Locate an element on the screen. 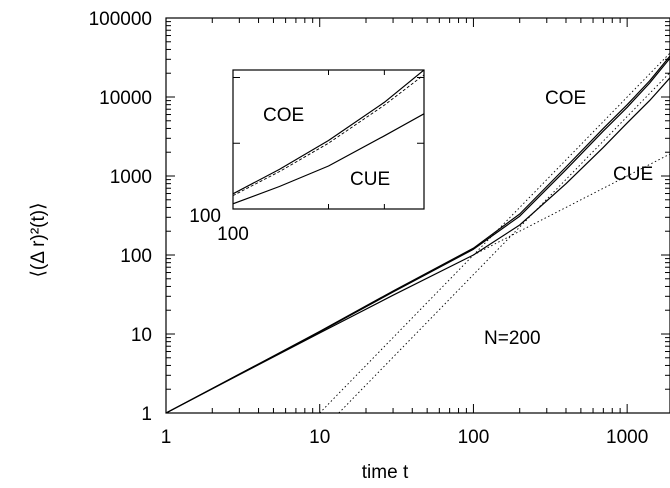 The image size is (670, 488). inset-x-tick-label: 100 is located at coordinates (233, 234).